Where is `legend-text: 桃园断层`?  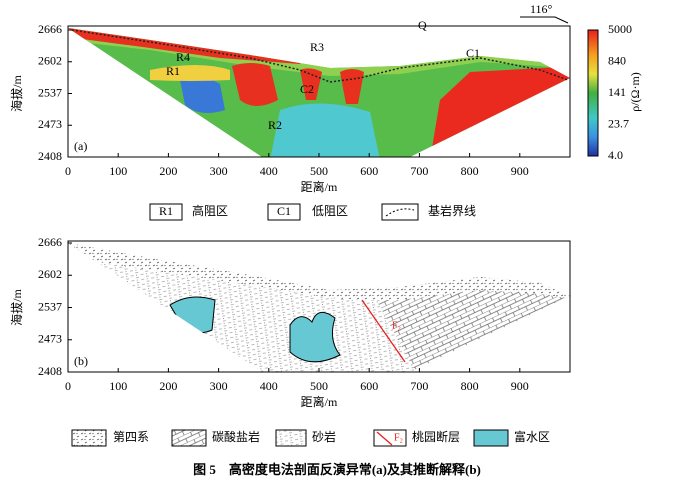 legend-text: 桃园断层 is located at coordinates (436, 436).